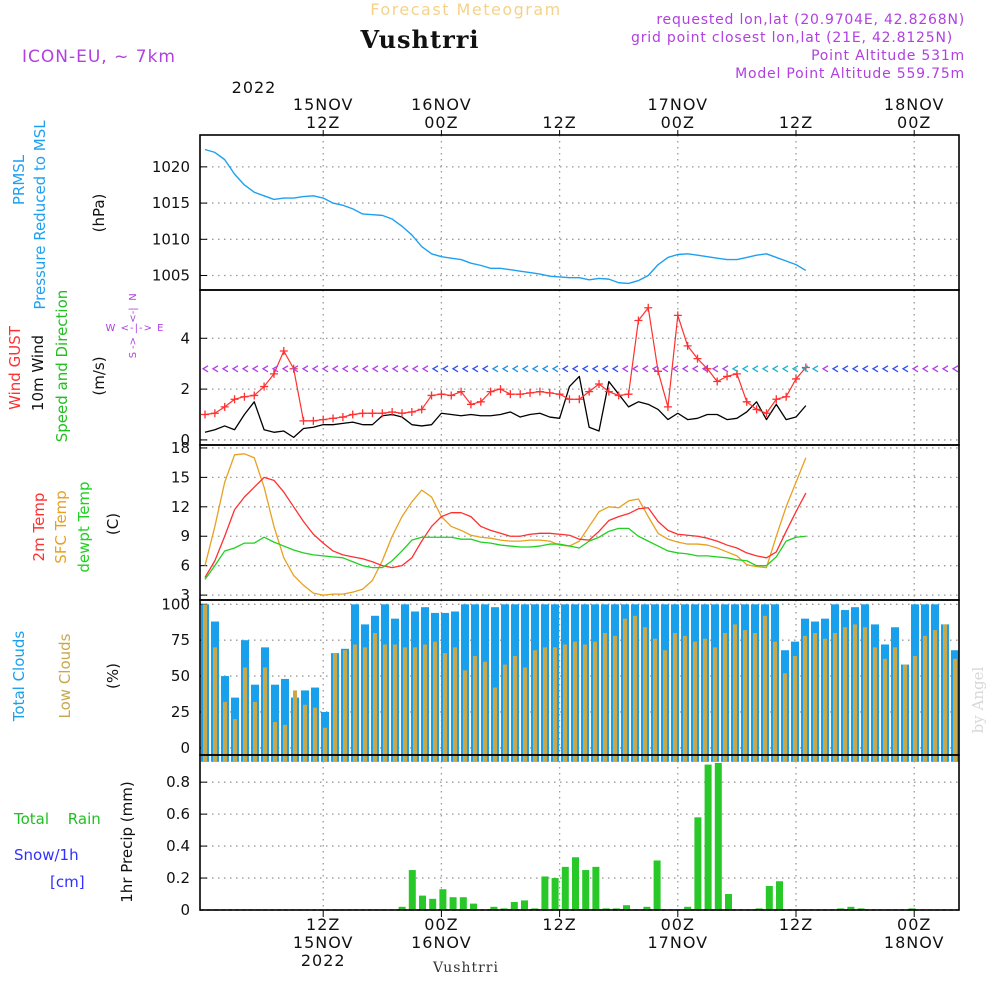 The image size is (1000, 1000). I want to click on wind-speed-line, so click(505, 407).